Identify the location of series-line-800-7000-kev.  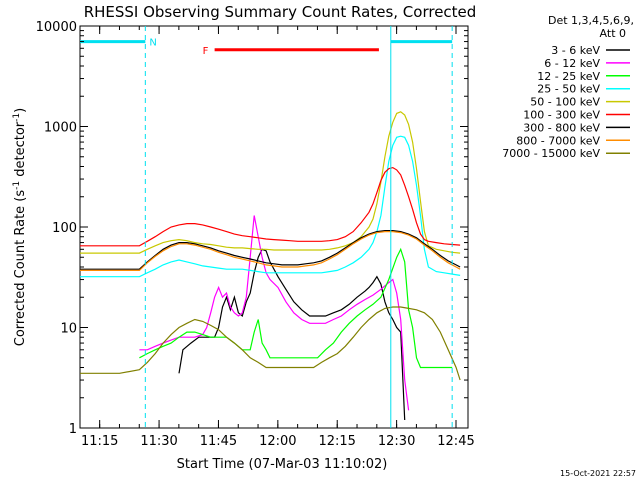
(270, 251).